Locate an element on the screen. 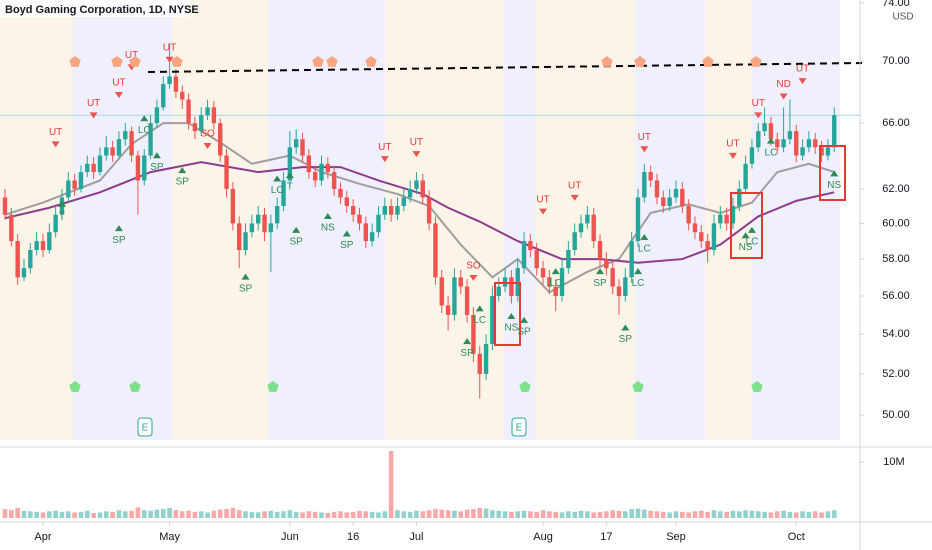 This screenshot has width=932, height=550. y-tick-label: 58.00 is located at coordinates (896, 259).